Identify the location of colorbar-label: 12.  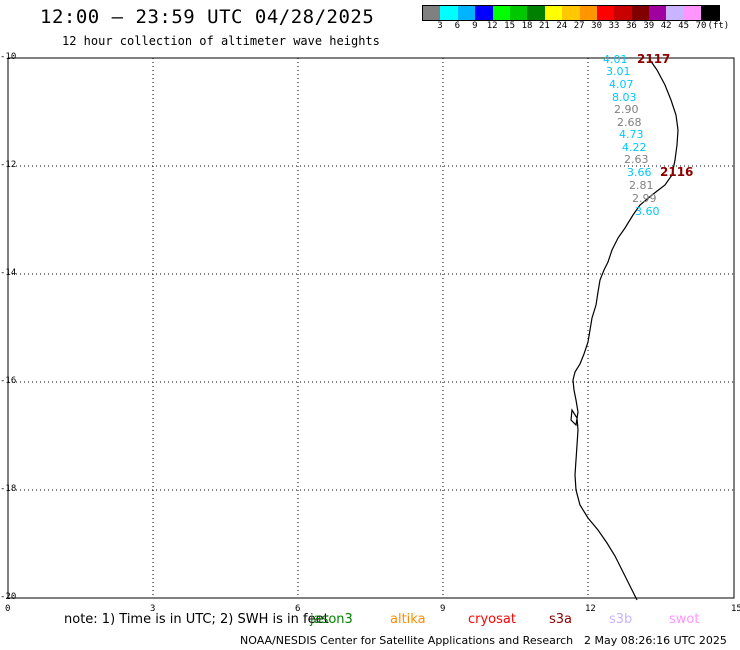
(492, 26).